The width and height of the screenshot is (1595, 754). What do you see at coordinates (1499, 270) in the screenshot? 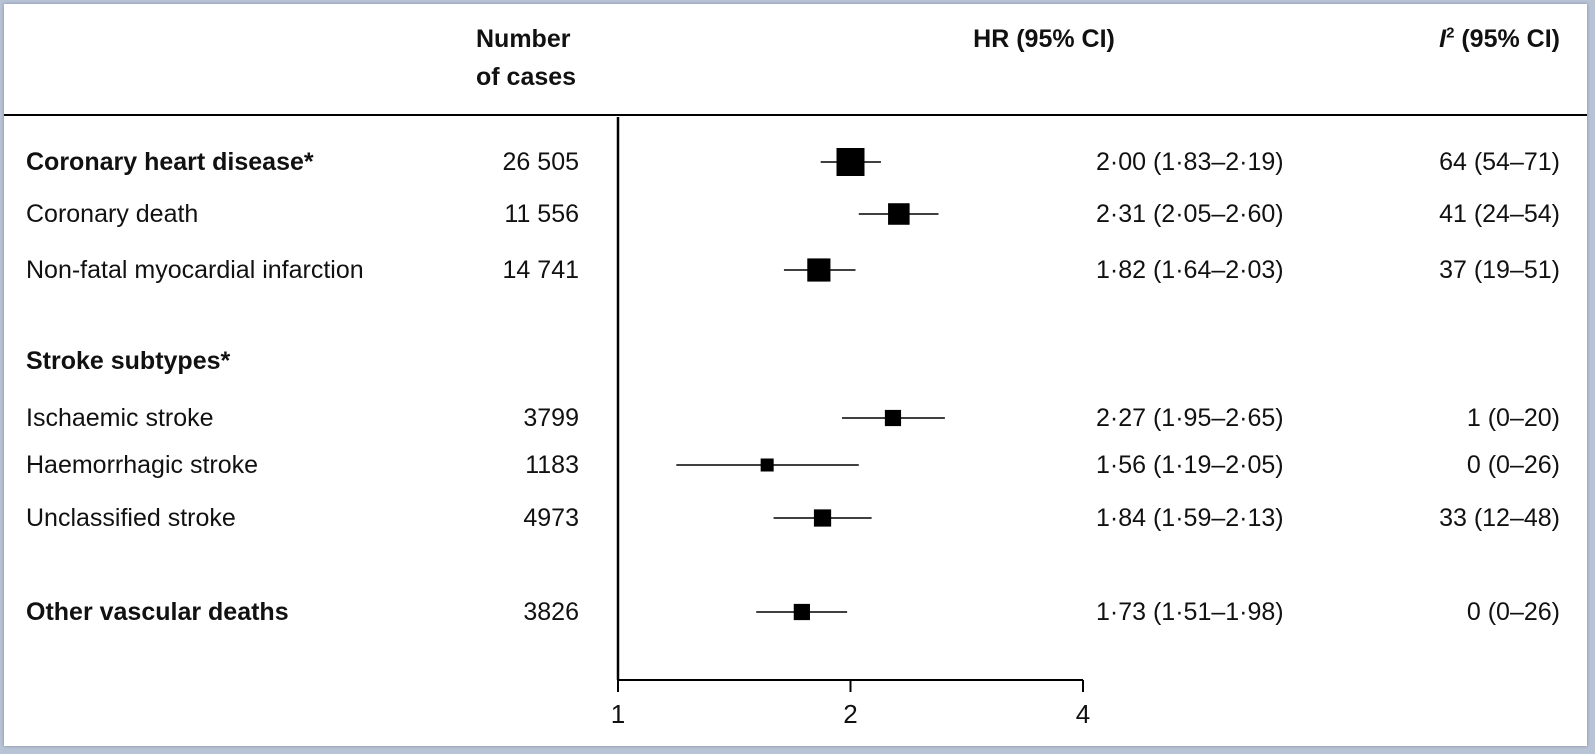
I see `row-i2-text: 37 (19–51)` at bounding box center [1499, 270].